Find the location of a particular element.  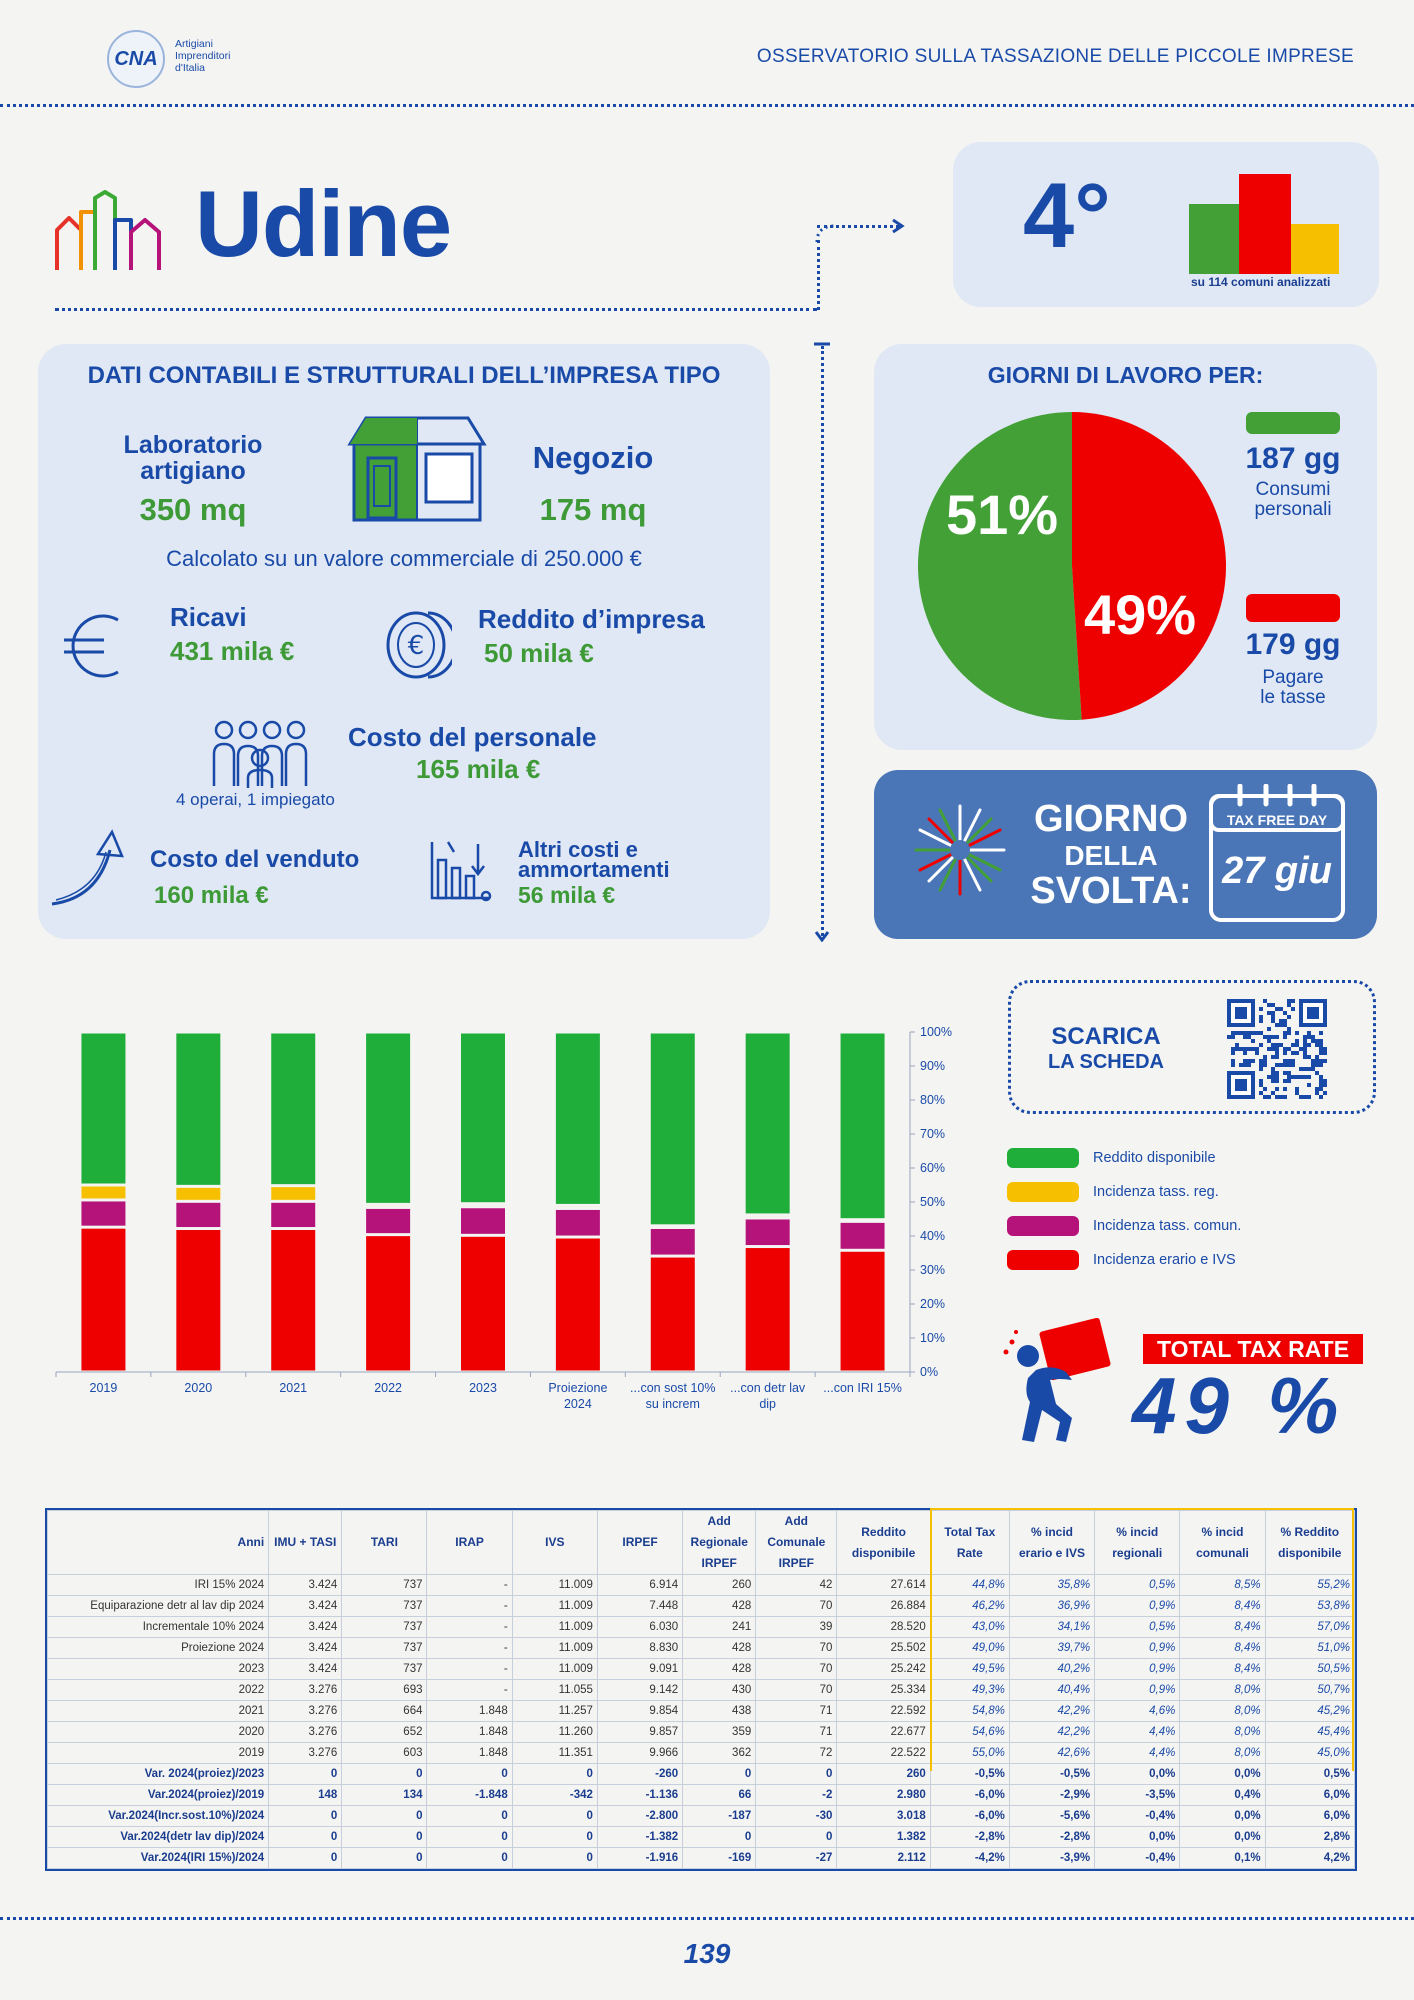

table-cell: -260 is located at coordinates (640, 1774).